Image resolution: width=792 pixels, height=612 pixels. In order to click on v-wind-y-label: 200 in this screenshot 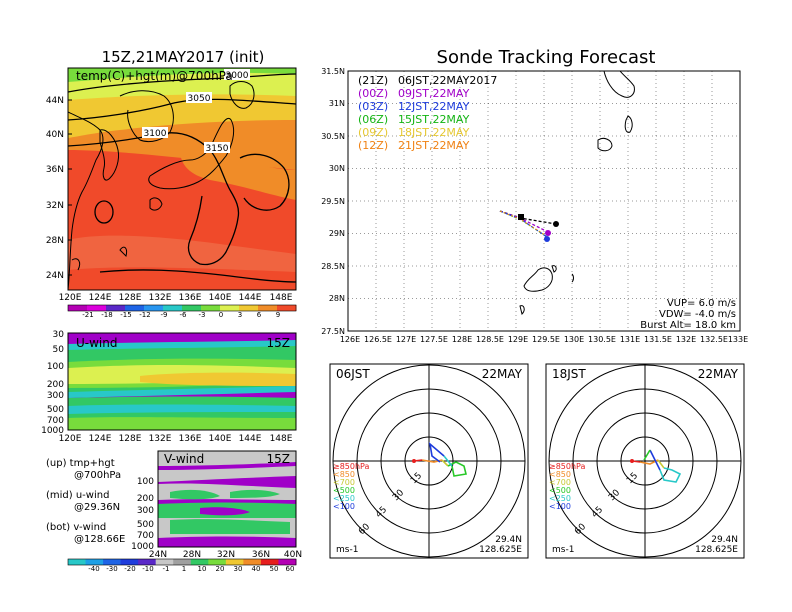, I will do `click(145, 499)`.